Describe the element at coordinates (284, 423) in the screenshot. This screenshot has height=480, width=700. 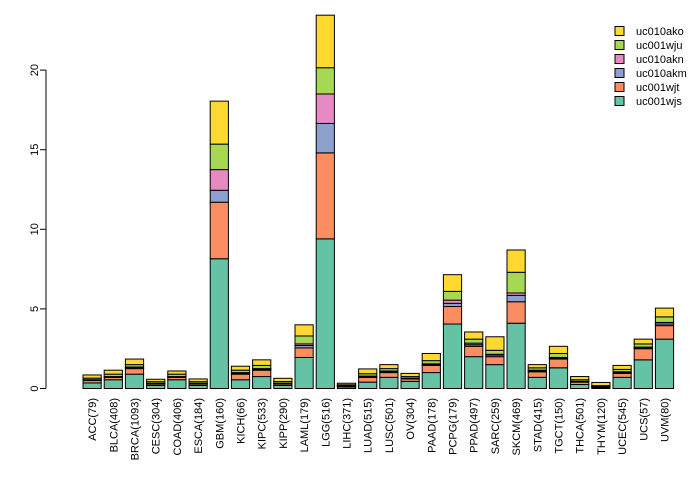
I see `x-tick-label: KIPP(290)` at that location.